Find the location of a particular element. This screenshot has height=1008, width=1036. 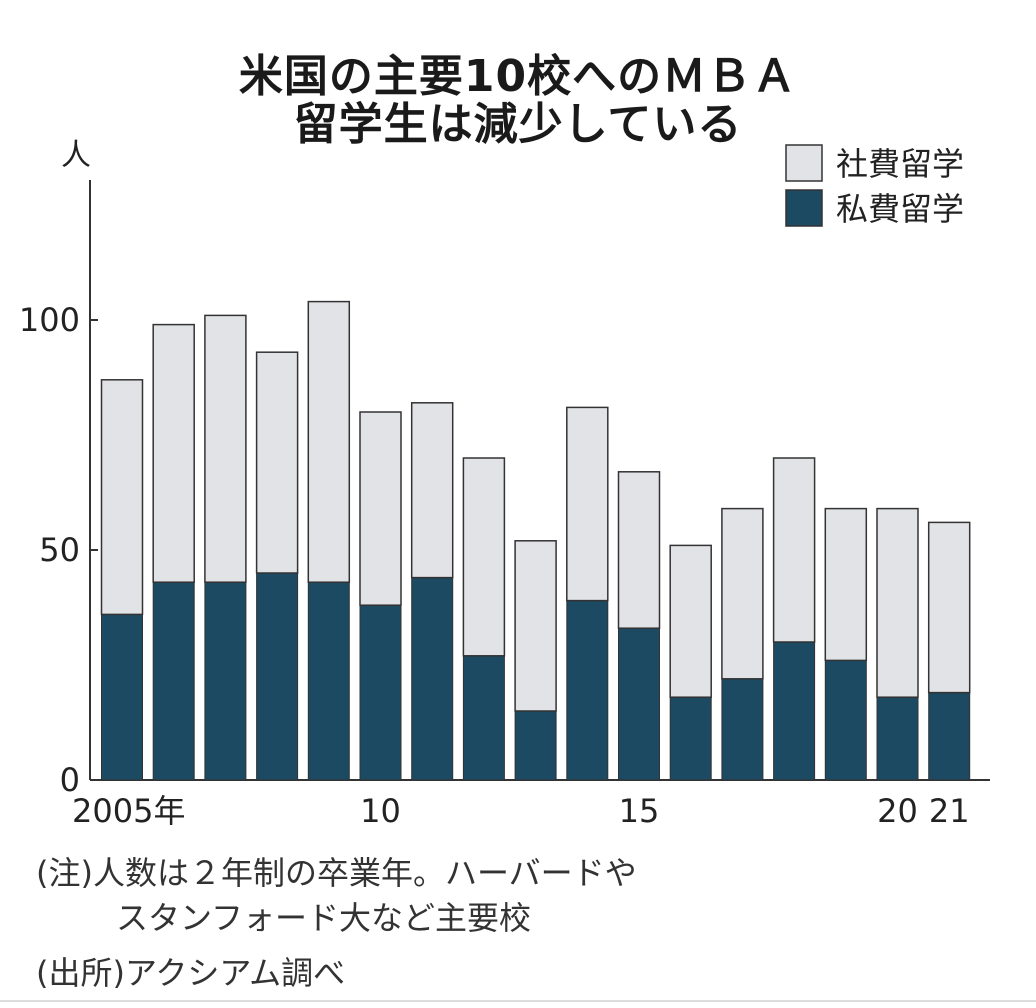

bar-company-sponsored-2009 is located at coordinates (329, 441).